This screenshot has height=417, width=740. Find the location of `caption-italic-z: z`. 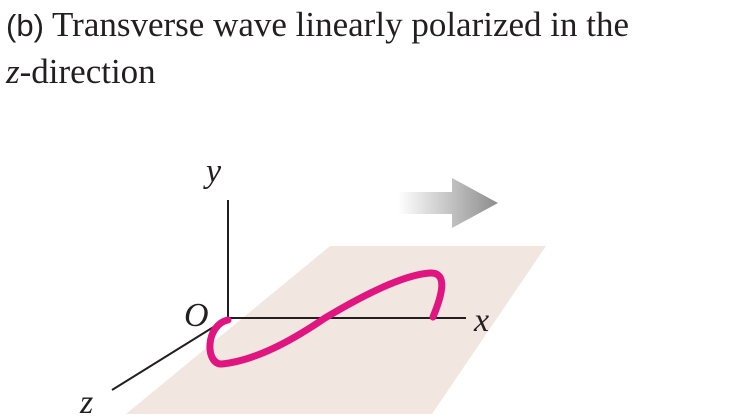

caption-italic-z: z is located at coordinates (13, 71).